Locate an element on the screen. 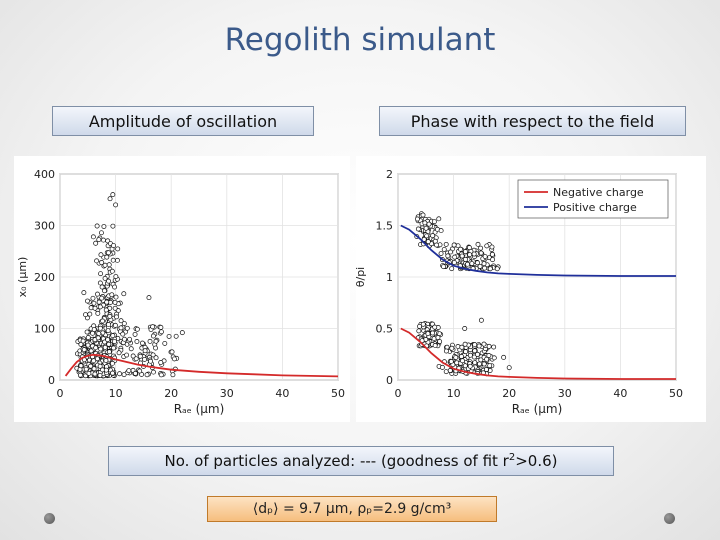  fit-line-positive-charge is located at coordinates (538, 250).